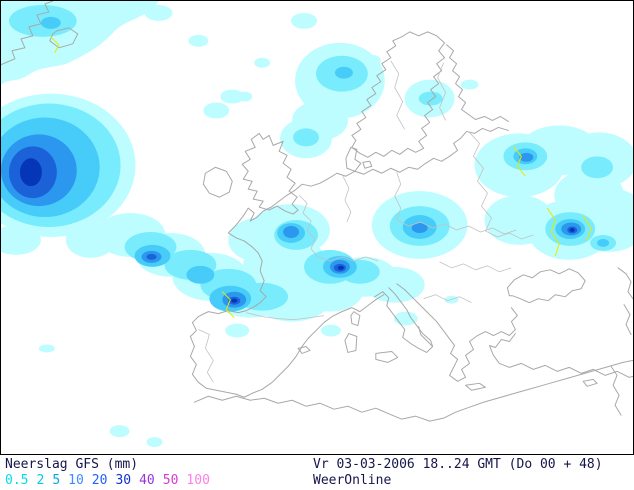 This screenshot has width=634, height=490. What do you see at coordinates (625, 301) in the screenshot?
I see `coastline-caspian` at bounding box center [625, 301].